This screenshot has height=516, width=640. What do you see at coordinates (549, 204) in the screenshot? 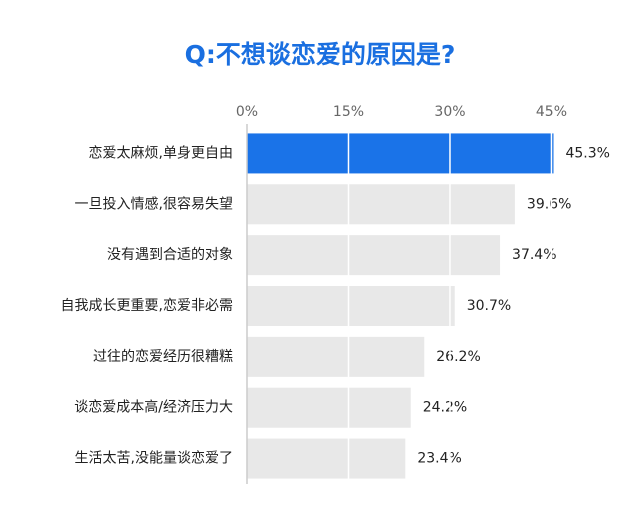
I see `value-label: 39.6%` at bounding box center [549, 204].